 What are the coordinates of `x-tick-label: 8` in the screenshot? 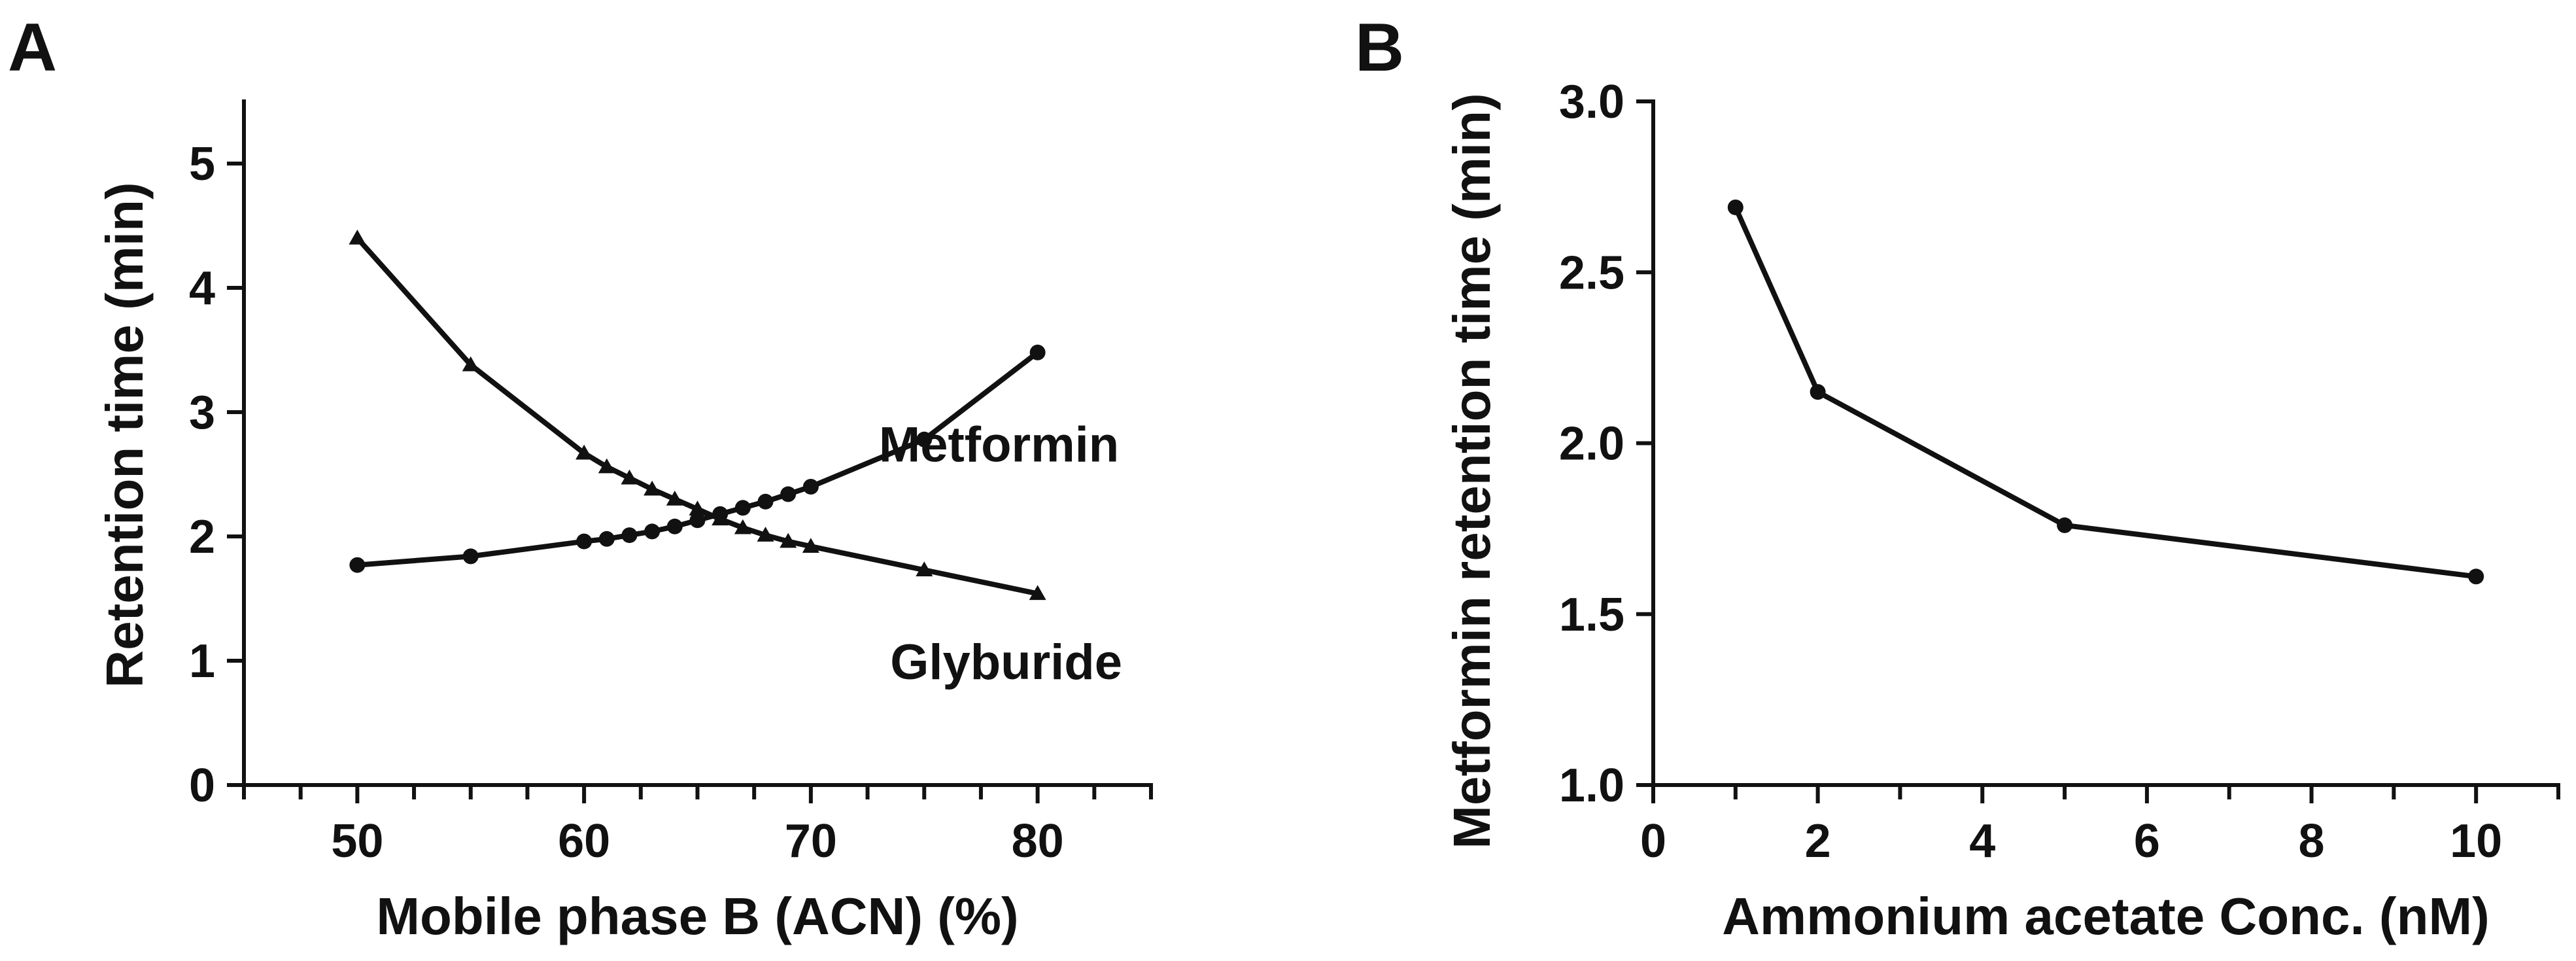 It's located at (2312, 841).